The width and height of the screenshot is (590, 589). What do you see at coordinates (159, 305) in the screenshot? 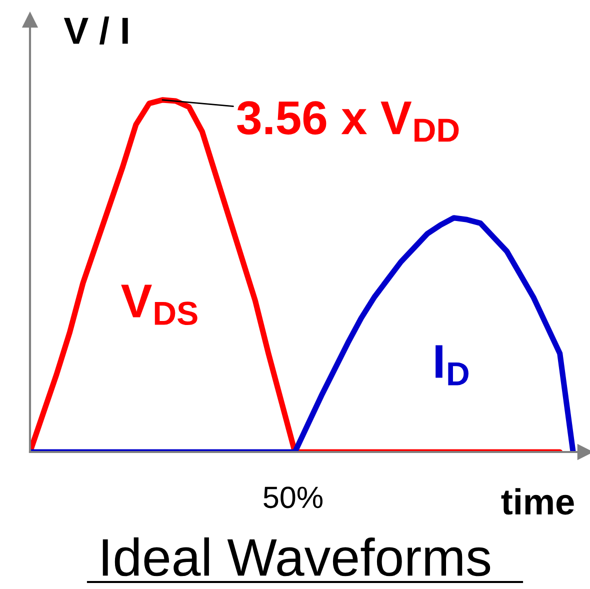
I see `series-label: V$_{DS}$` at bounding box center [159, 305].